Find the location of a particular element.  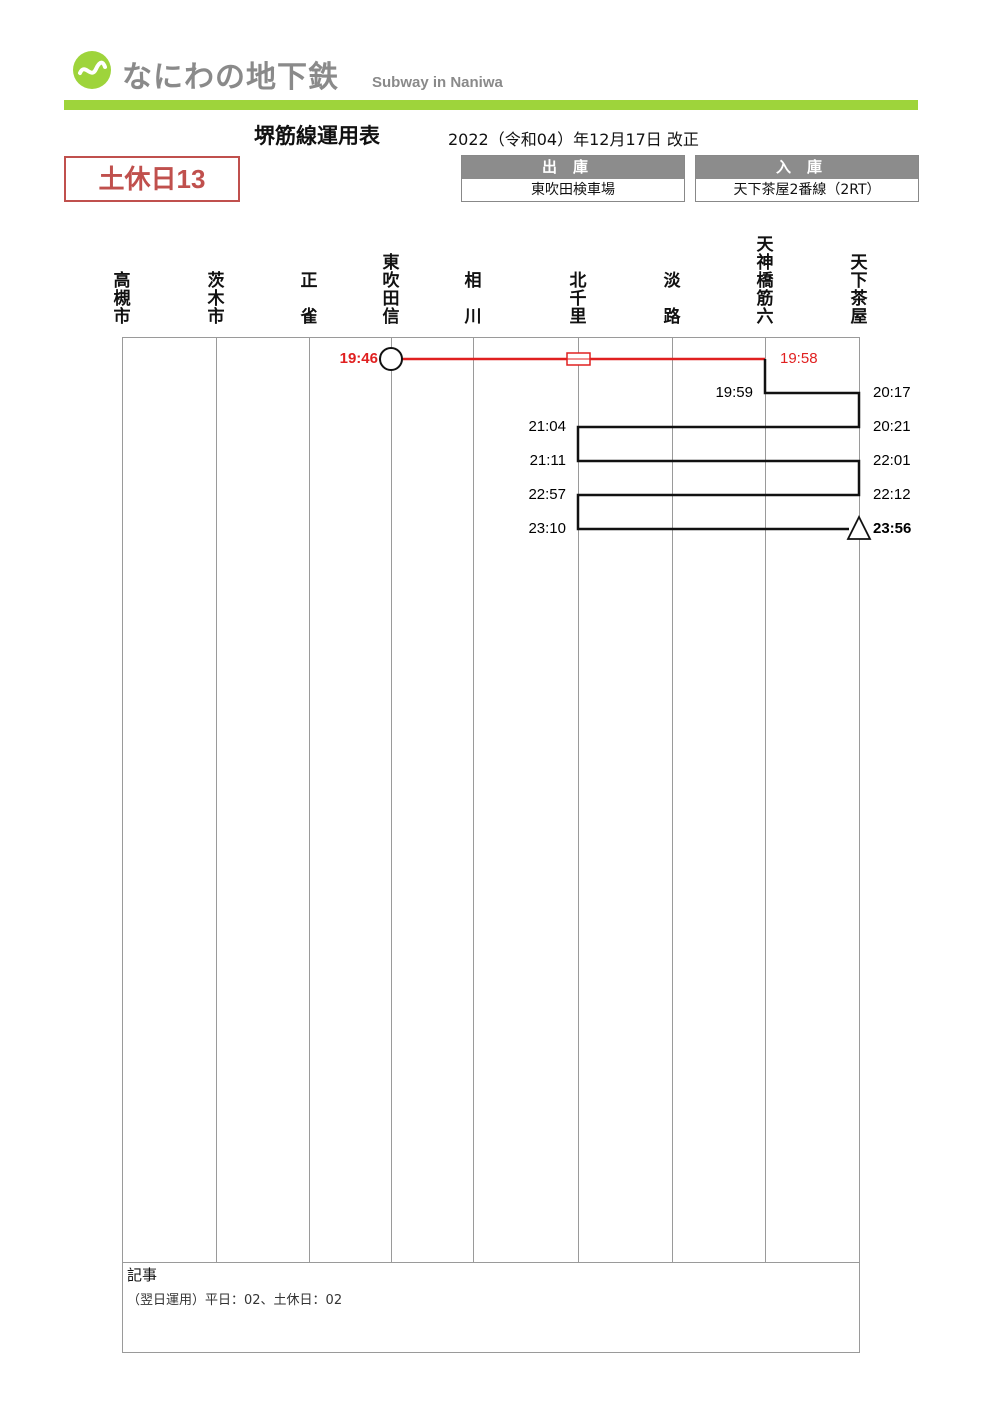

station-char: 高 is located at coordinates (122, 281).